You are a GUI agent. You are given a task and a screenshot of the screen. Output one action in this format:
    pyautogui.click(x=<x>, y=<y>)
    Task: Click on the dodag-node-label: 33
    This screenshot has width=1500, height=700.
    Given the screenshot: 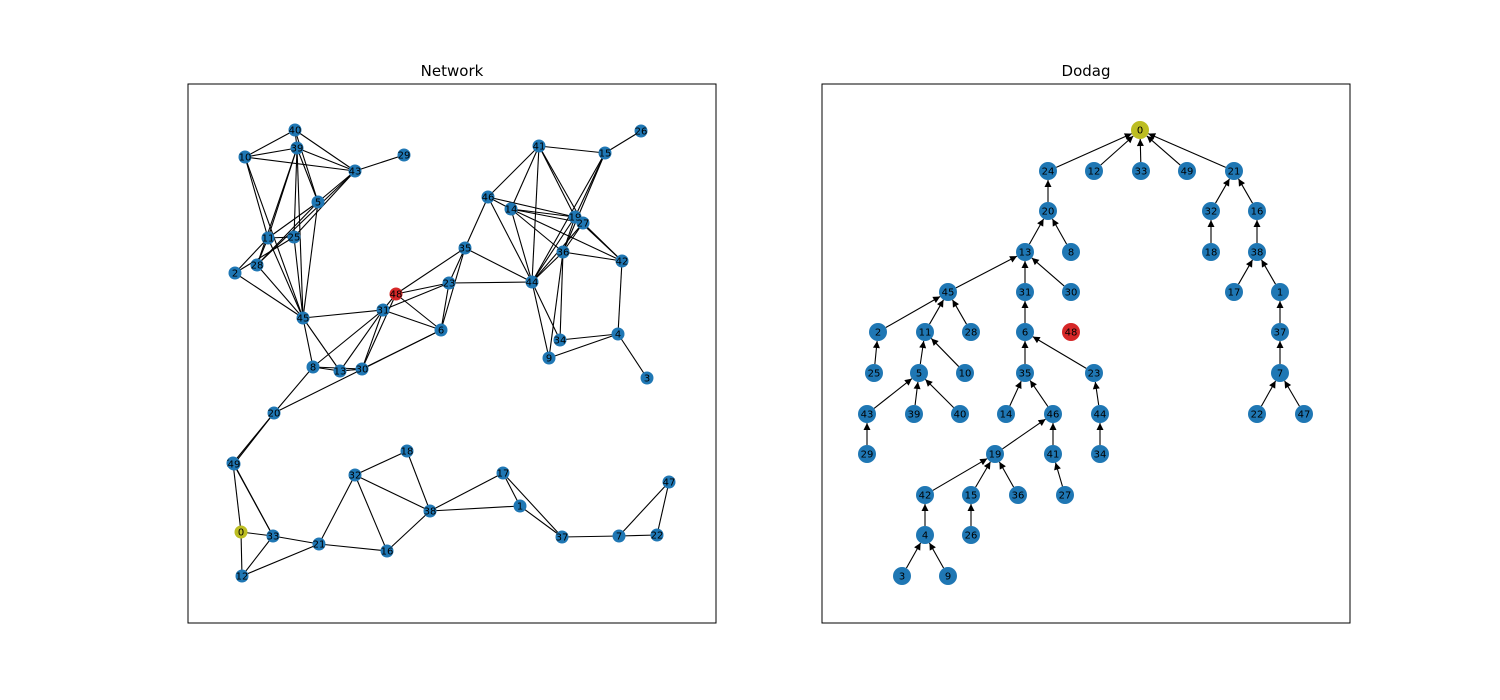 What is the action you would take?
    pyautogui.click(x=1141, y=172)
    